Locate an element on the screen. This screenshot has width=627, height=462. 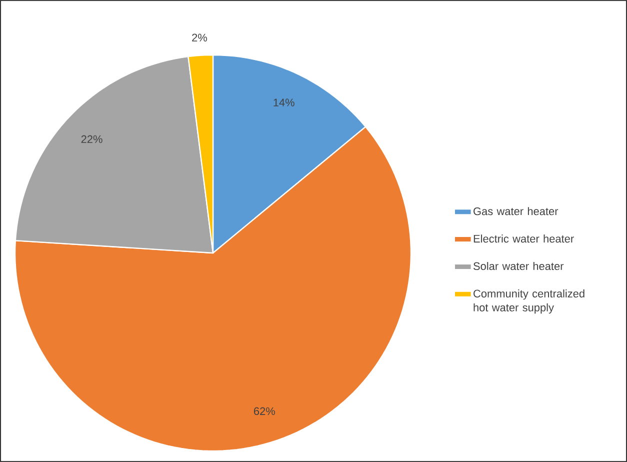
legend-label: Community centralized hot water supply is located at coordinates (529, 301).